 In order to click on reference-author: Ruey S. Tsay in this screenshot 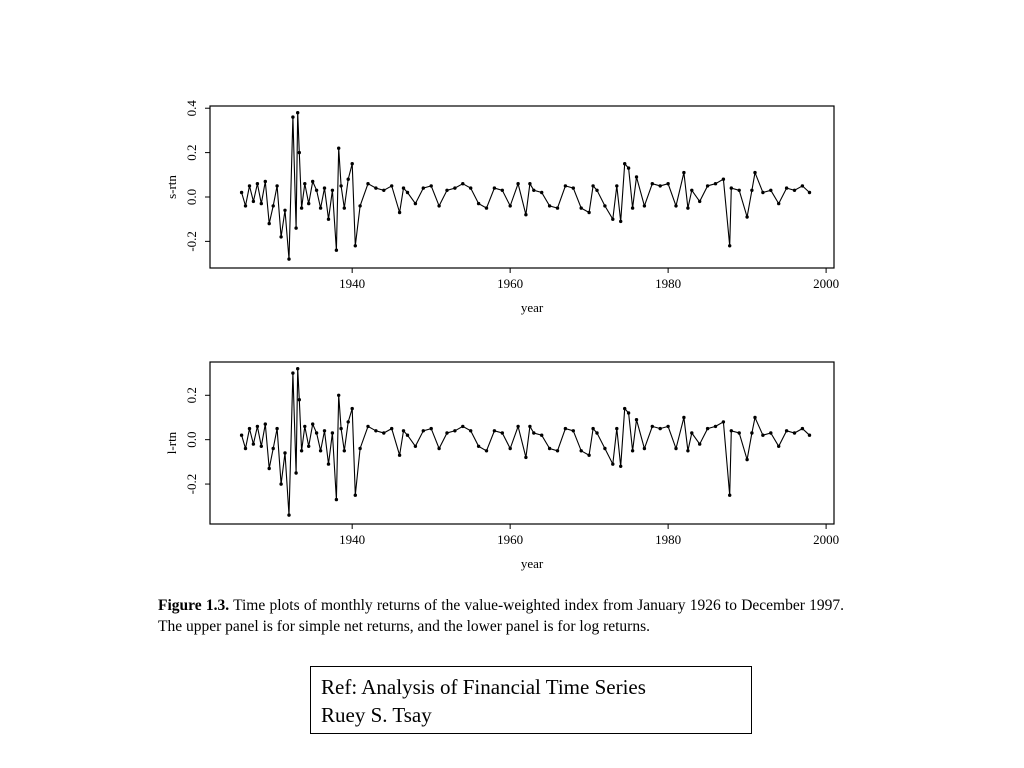, I will do `click(376, 715)`.